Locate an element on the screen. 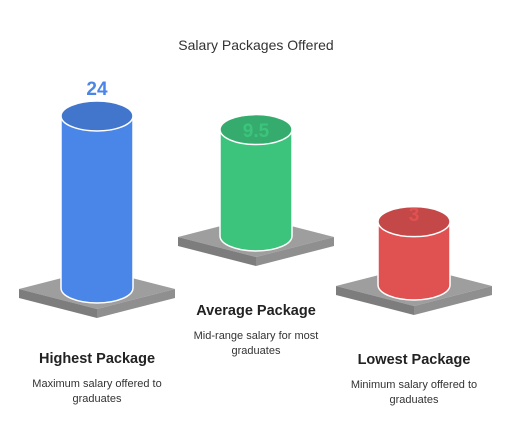 This screenshot has width=512, height=444. description-lowest: Minimum salary offered to graduates is located at coordinates (414, 392).